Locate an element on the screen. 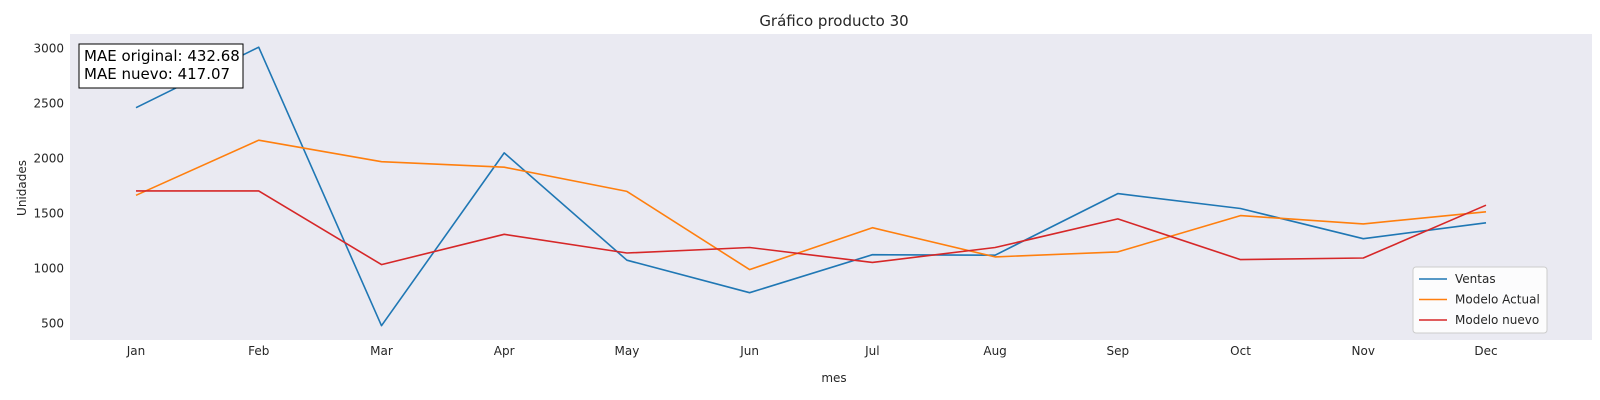 This screenshot has width=1600, height=400. y-tick-label: 2500 is located at coordinates (48, 103).